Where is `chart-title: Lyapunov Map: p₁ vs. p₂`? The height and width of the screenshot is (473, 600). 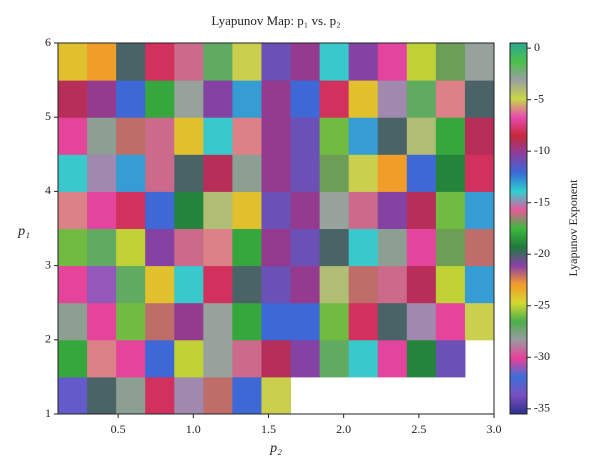
chart-title: Lyapunov Map: p₁ vs. p₂ is located at coordinates (275, 20).